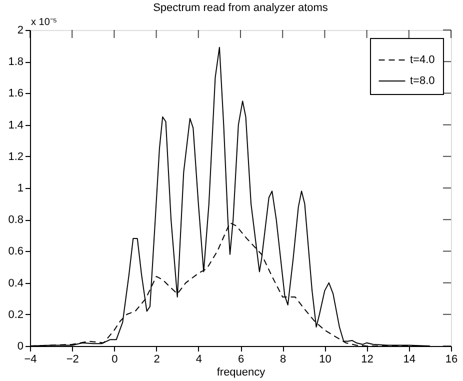  What do you see at coordinates (422, 60) in the screenshot?
I see `legend-label: t=4.0` at bounding box center [422, 60].